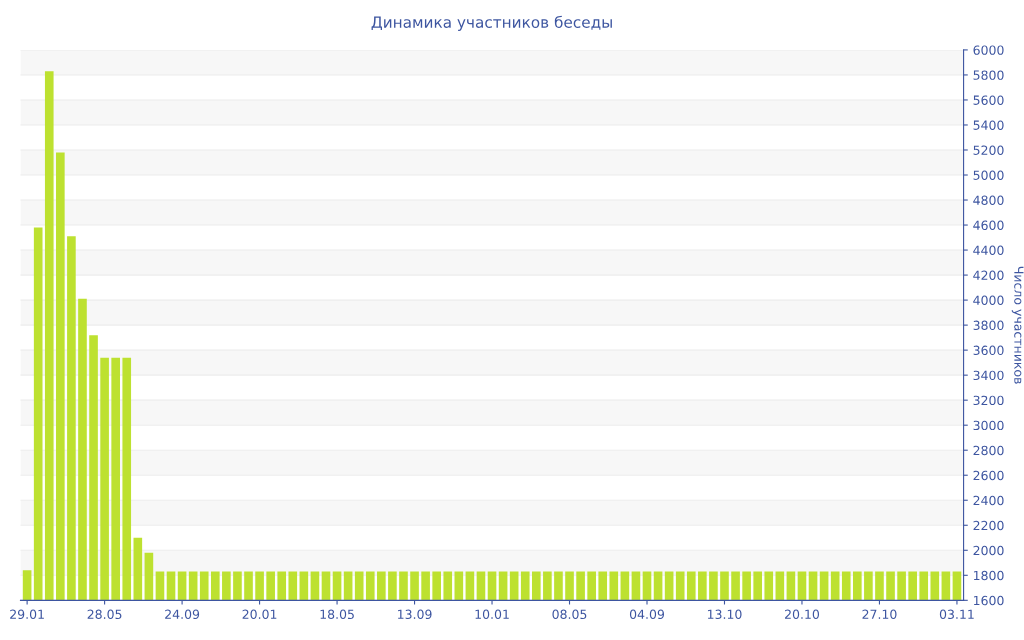 Image resolution: width=1024 pixels, height=640 pixels. What do you see at coordinates (988, 150) in the screenshot?
I see `y-tick-label: 5200` at bounding box center [988, 150].